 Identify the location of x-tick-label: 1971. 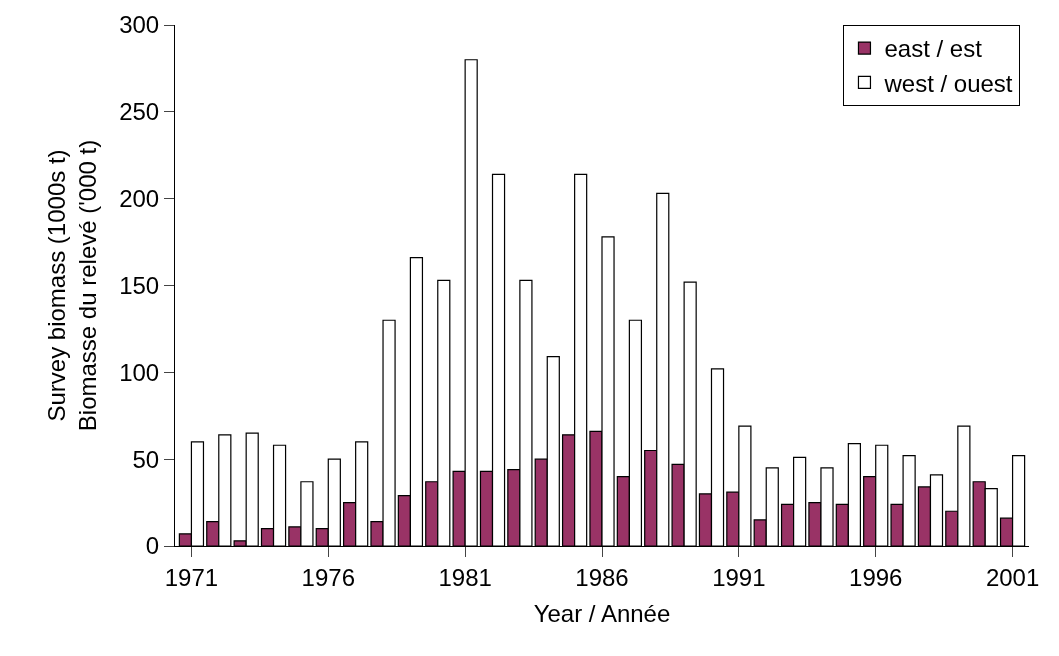
(191, 577).